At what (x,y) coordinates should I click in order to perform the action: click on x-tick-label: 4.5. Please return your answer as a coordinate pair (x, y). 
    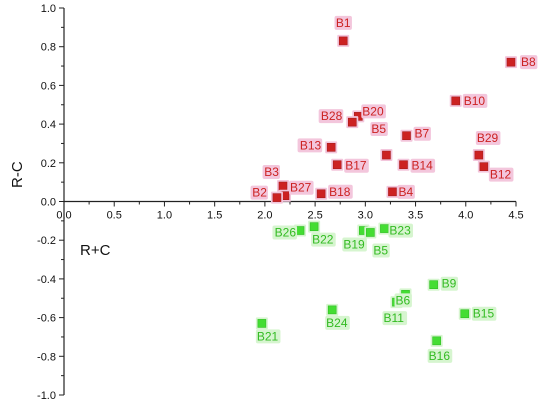
    Looking at the image, I should click on (515, 216).